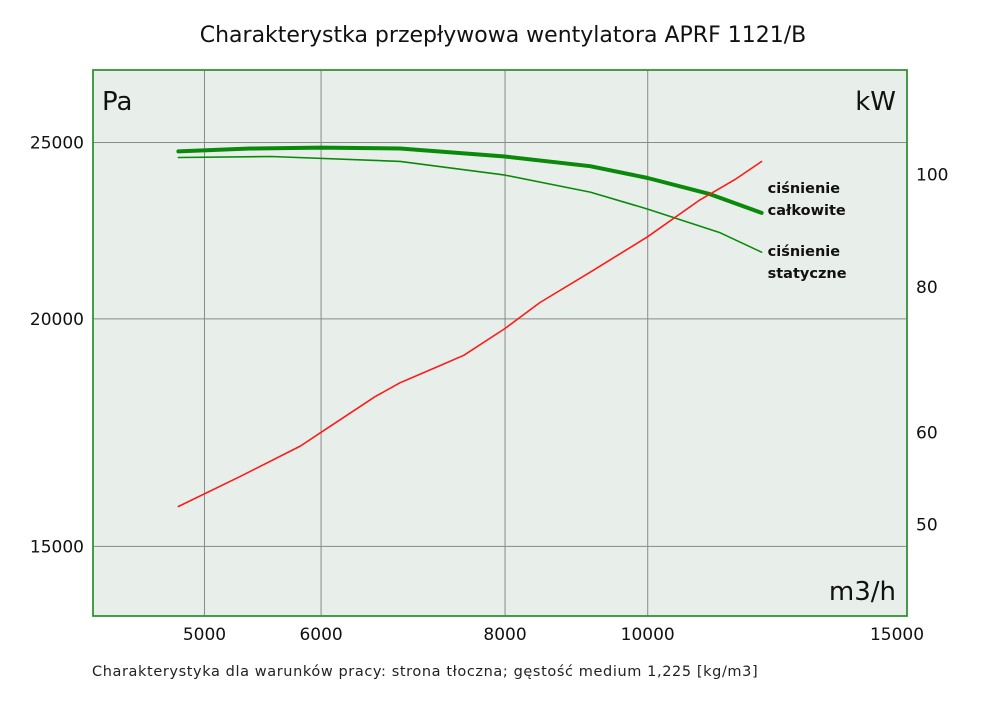 The width and height of the screenshot is (1000, 710). What do you see at coordinates (204, 635) in the screenshot?
I see `x-tick-label: 5000` at bounding box center [204, 635].